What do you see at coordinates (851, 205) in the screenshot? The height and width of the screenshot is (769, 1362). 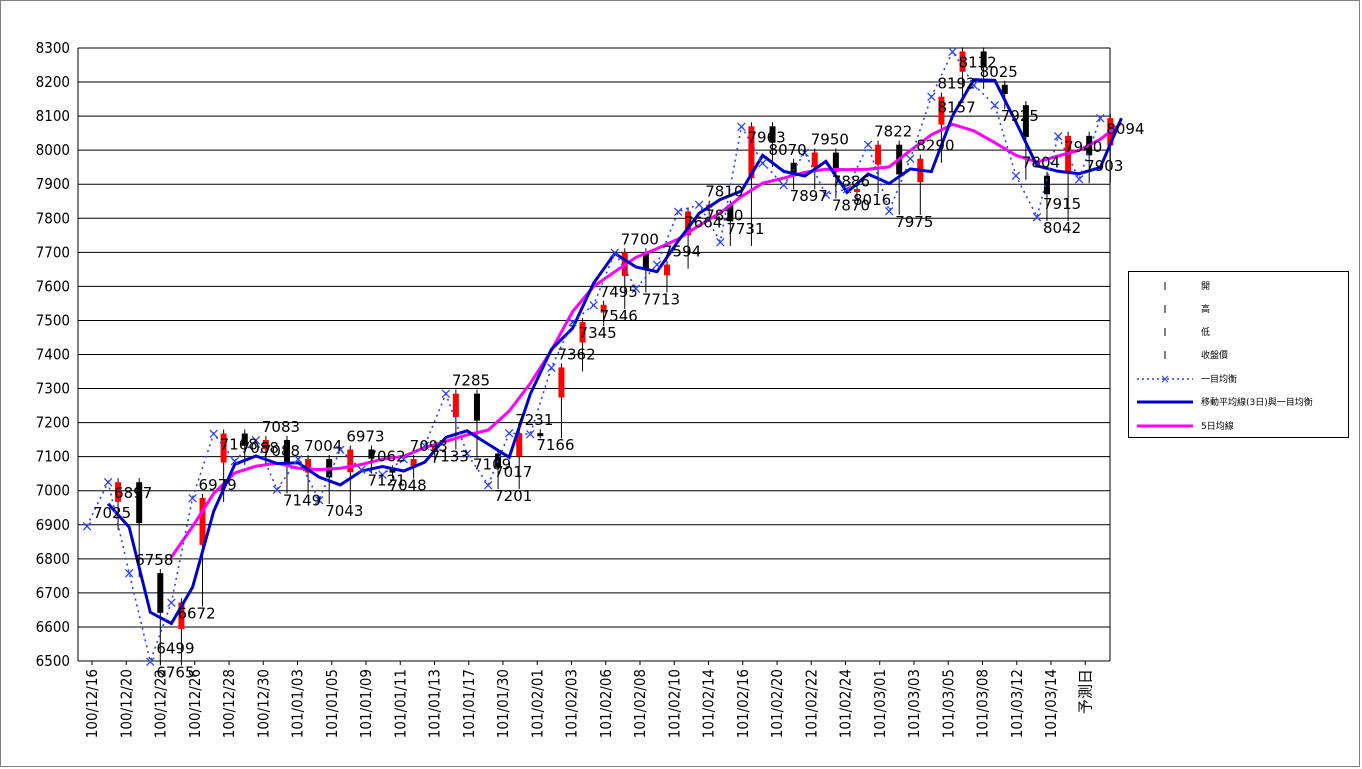 I see `data-label: 7870` at bounding box center [851, 205].